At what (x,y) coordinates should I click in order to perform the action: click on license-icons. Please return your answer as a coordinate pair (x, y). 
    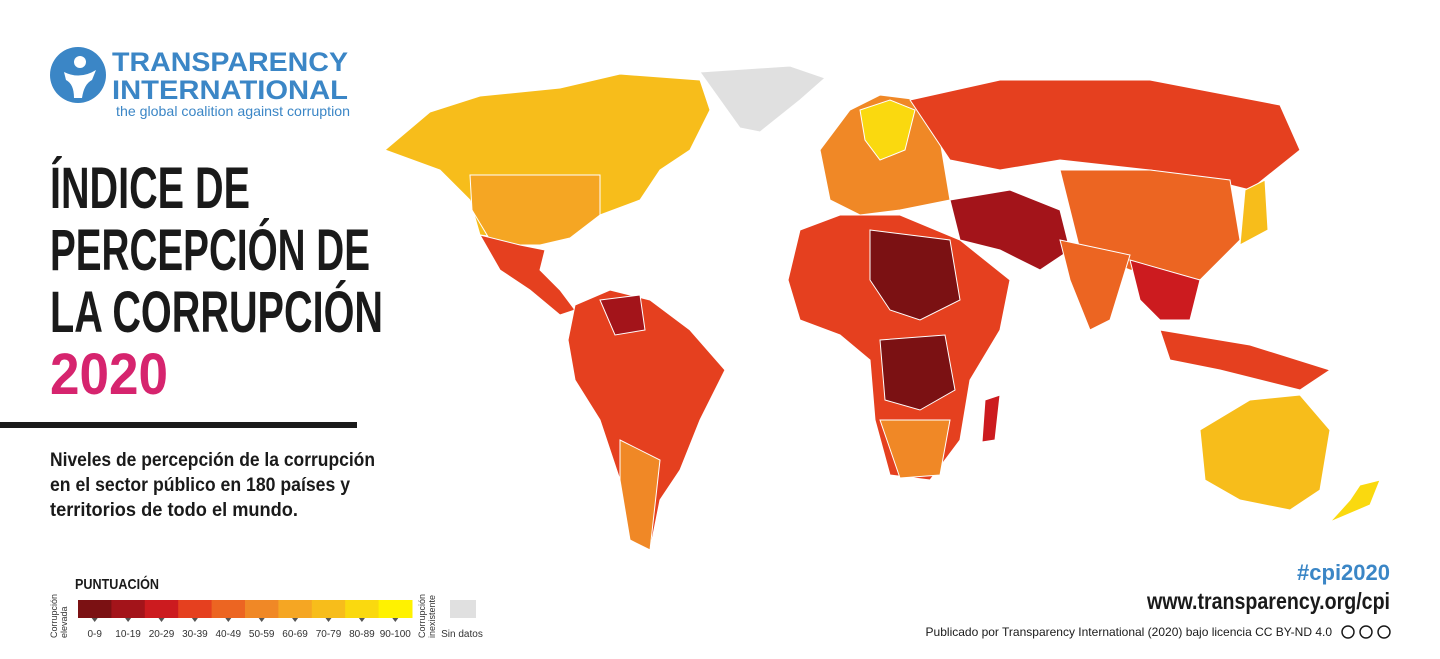
    Looking at the image, I should click on (1366, 632).